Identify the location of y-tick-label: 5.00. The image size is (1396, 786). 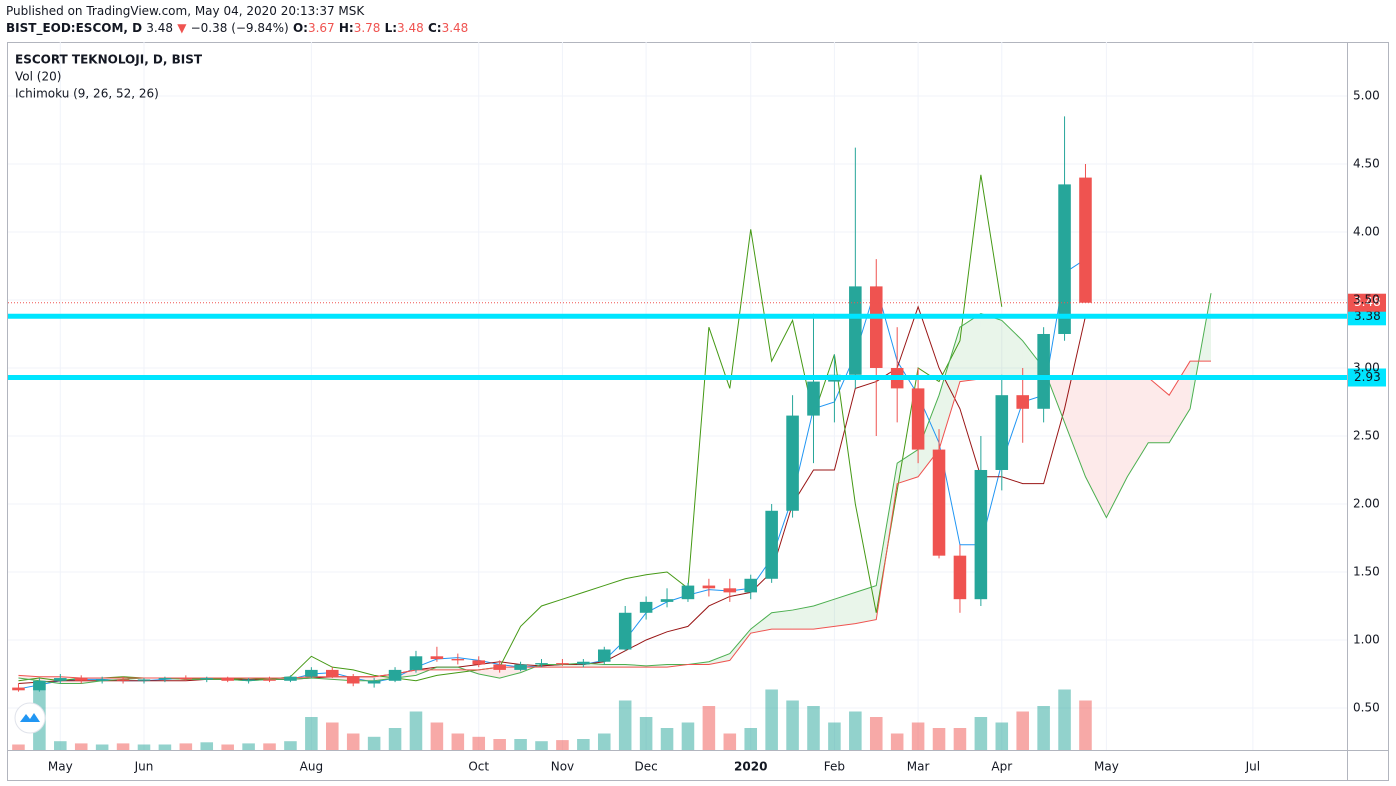
(1366, 95).